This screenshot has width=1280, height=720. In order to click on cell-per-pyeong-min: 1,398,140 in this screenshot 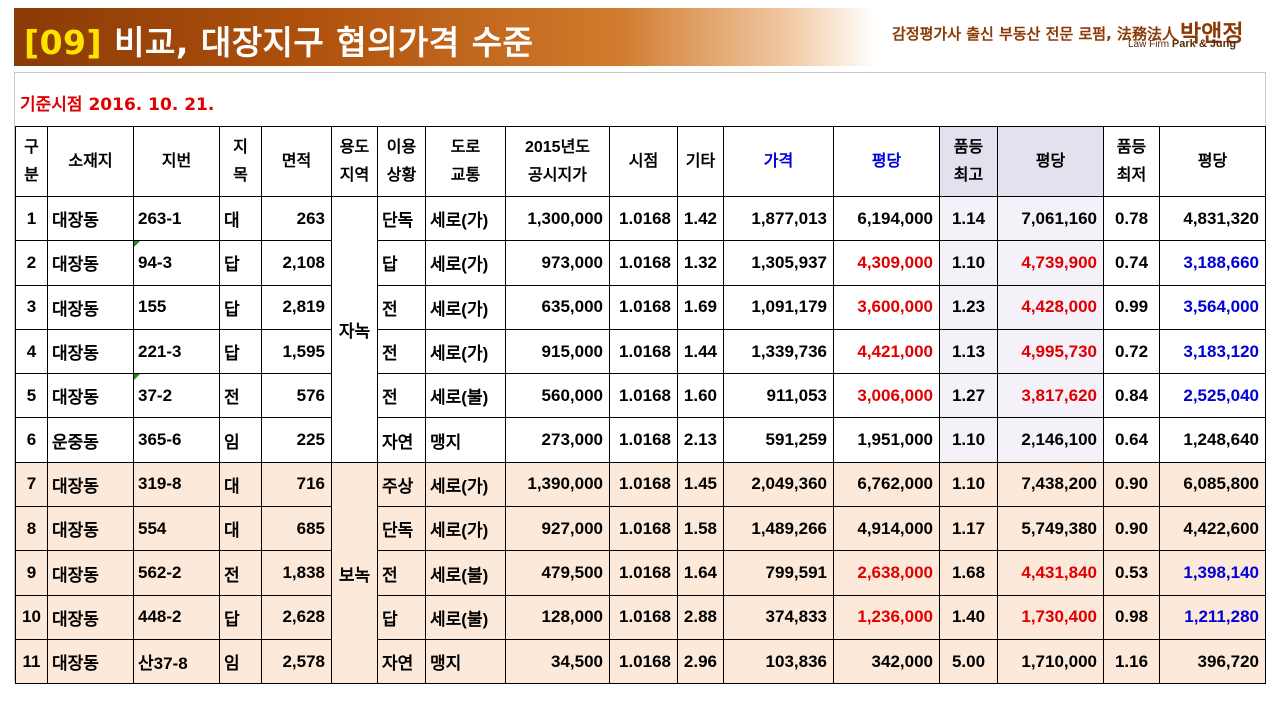, I will do `click(1212, 573)`.